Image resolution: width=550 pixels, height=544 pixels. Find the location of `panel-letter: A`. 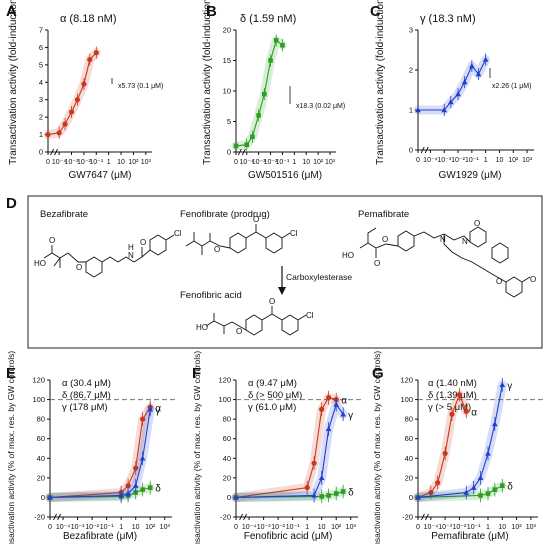

panel-letter: A is located at coordinates (11, 11).